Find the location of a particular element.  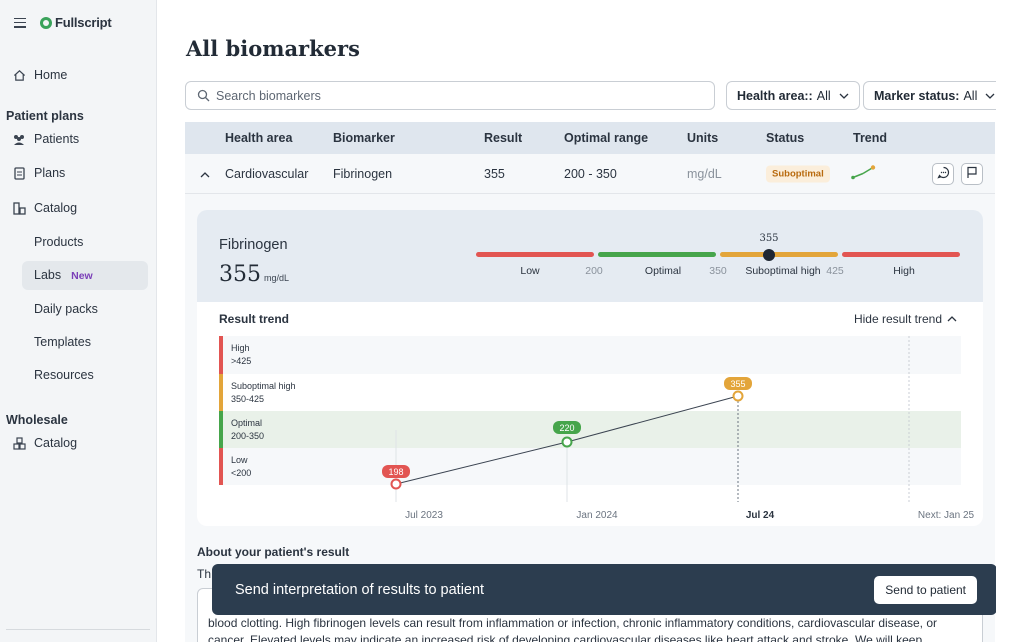

users-icon is located at coordinates (19, 139).